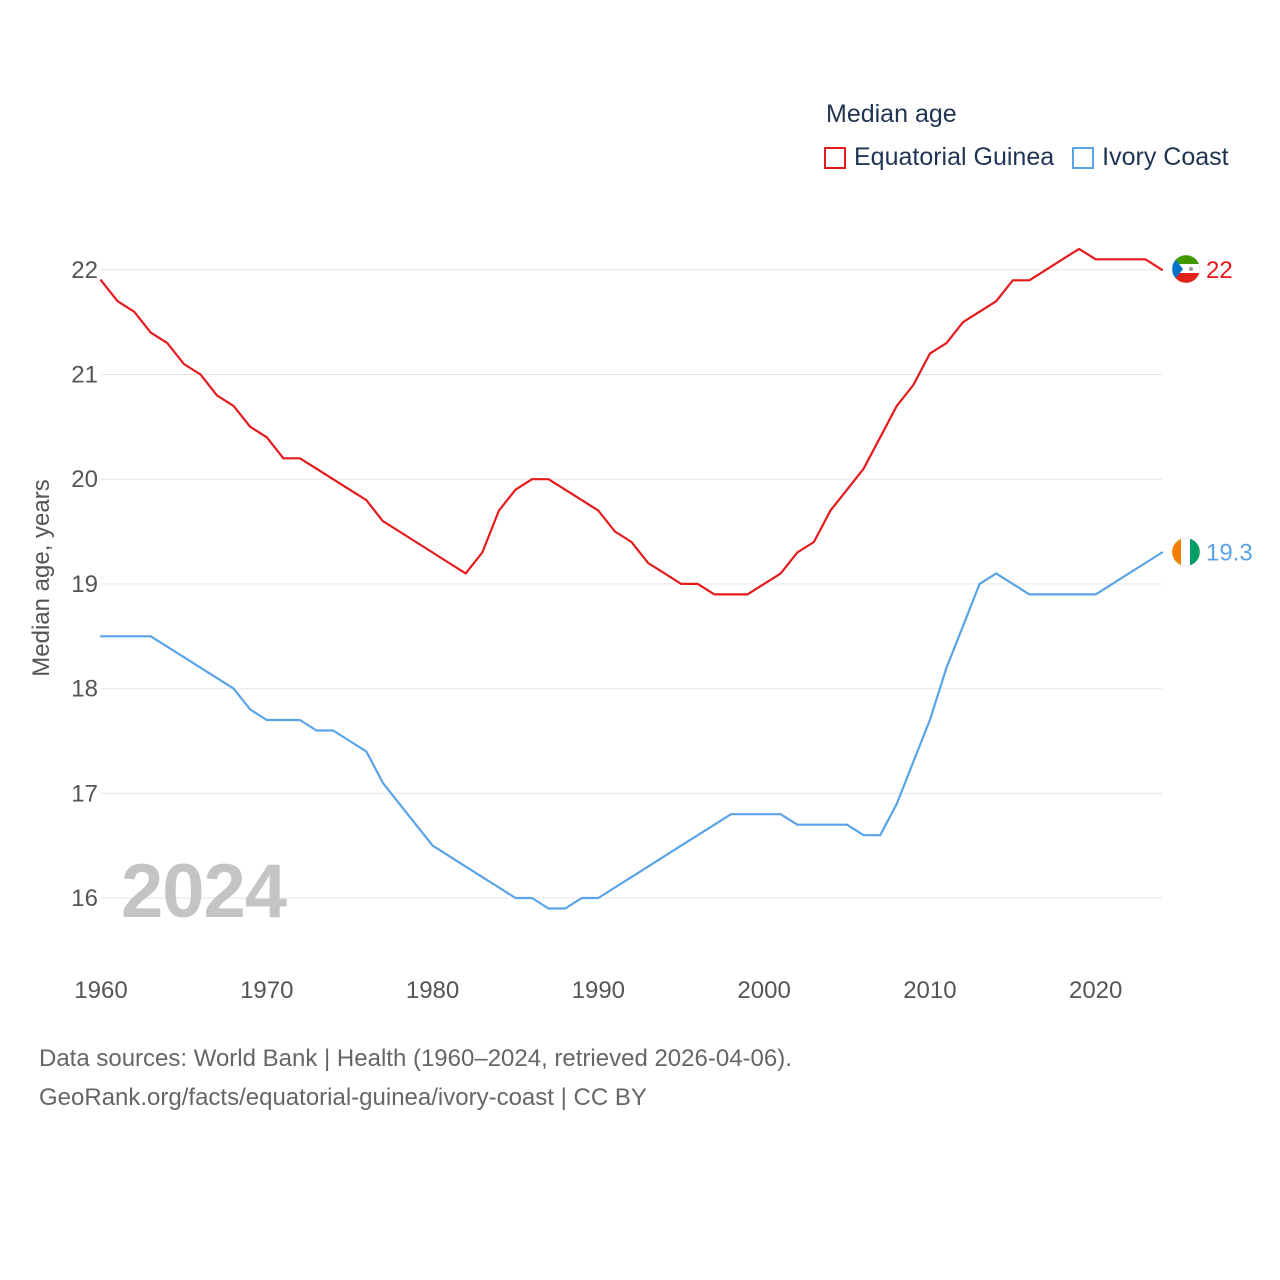 This screenshot has width=1280, height=1280. What do you see at coordinates (41, 578) in the screenshot?
I see `y-axis-title: Median age, years` at bounding box center [41, 578].